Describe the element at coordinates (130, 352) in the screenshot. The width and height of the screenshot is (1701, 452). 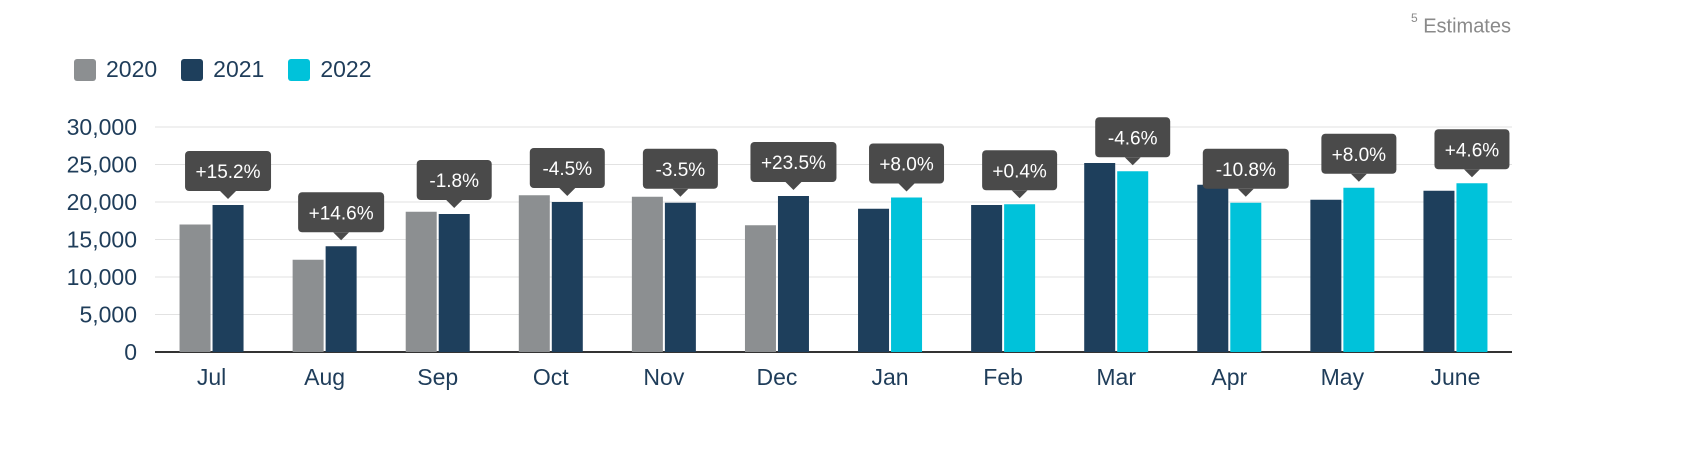
I see `y-tick-label: 0` at that location.